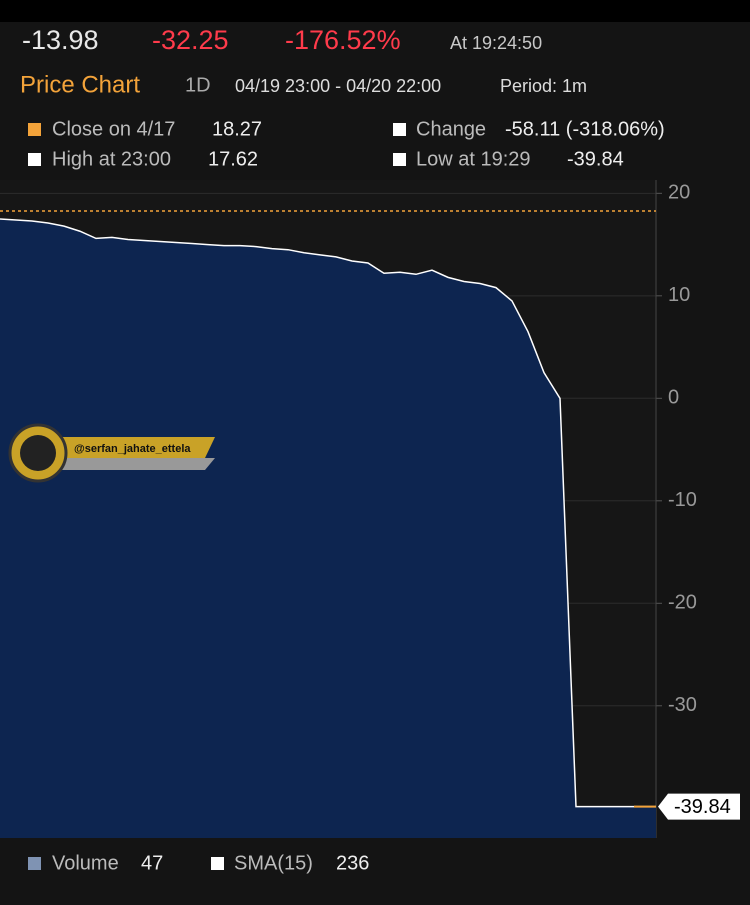  I want to click on dates: 04/19 23:00 - 04/20 22:00, so click(338, 86).